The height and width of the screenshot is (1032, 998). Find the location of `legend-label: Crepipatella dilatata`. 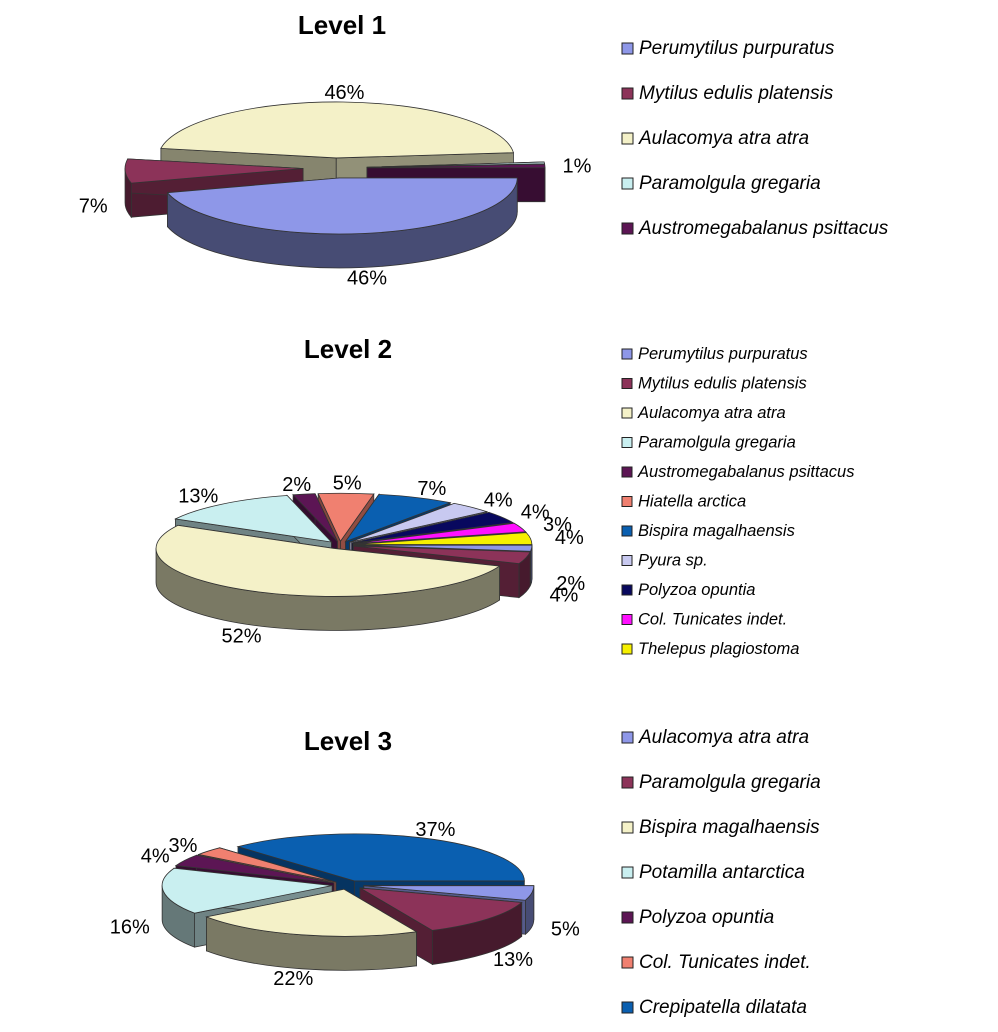

legend-label: Crepipatella dilatata is located at coordinates (723, 1007).